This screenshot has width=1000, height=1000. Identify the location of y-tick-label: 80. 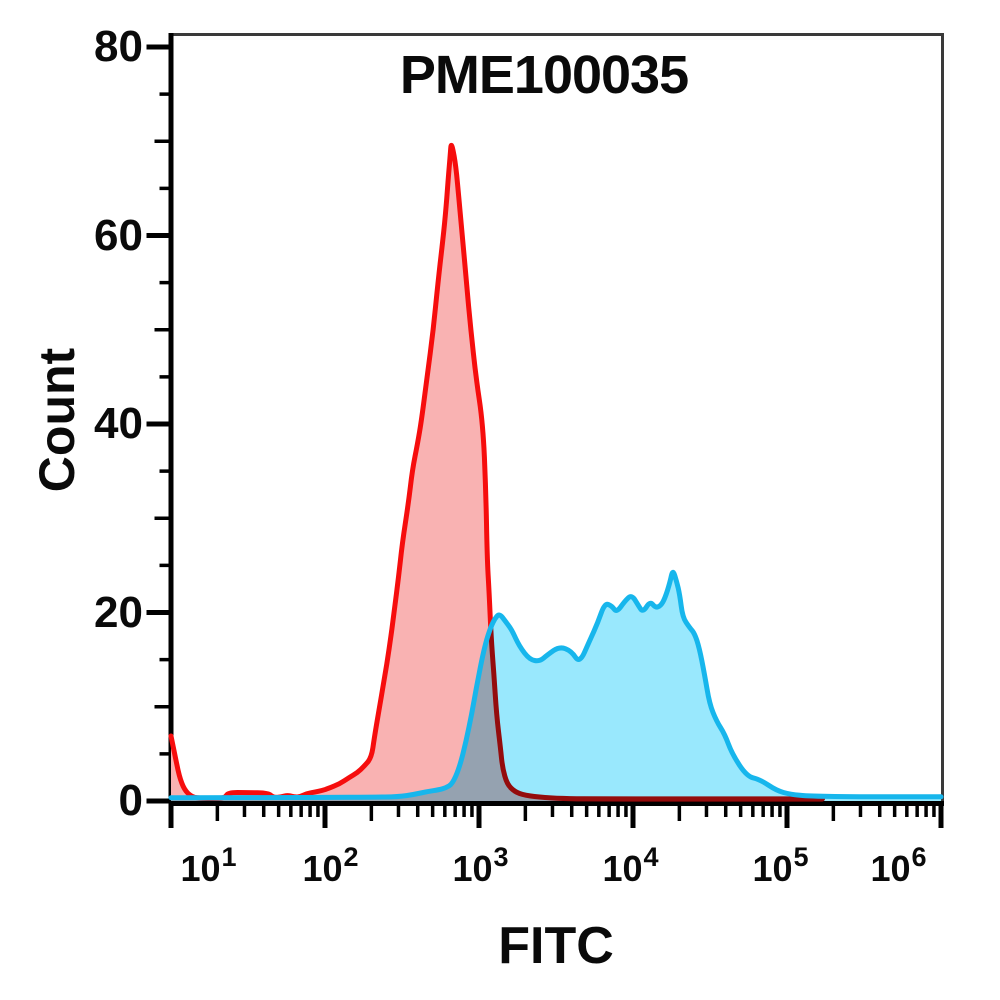
(118, 46).